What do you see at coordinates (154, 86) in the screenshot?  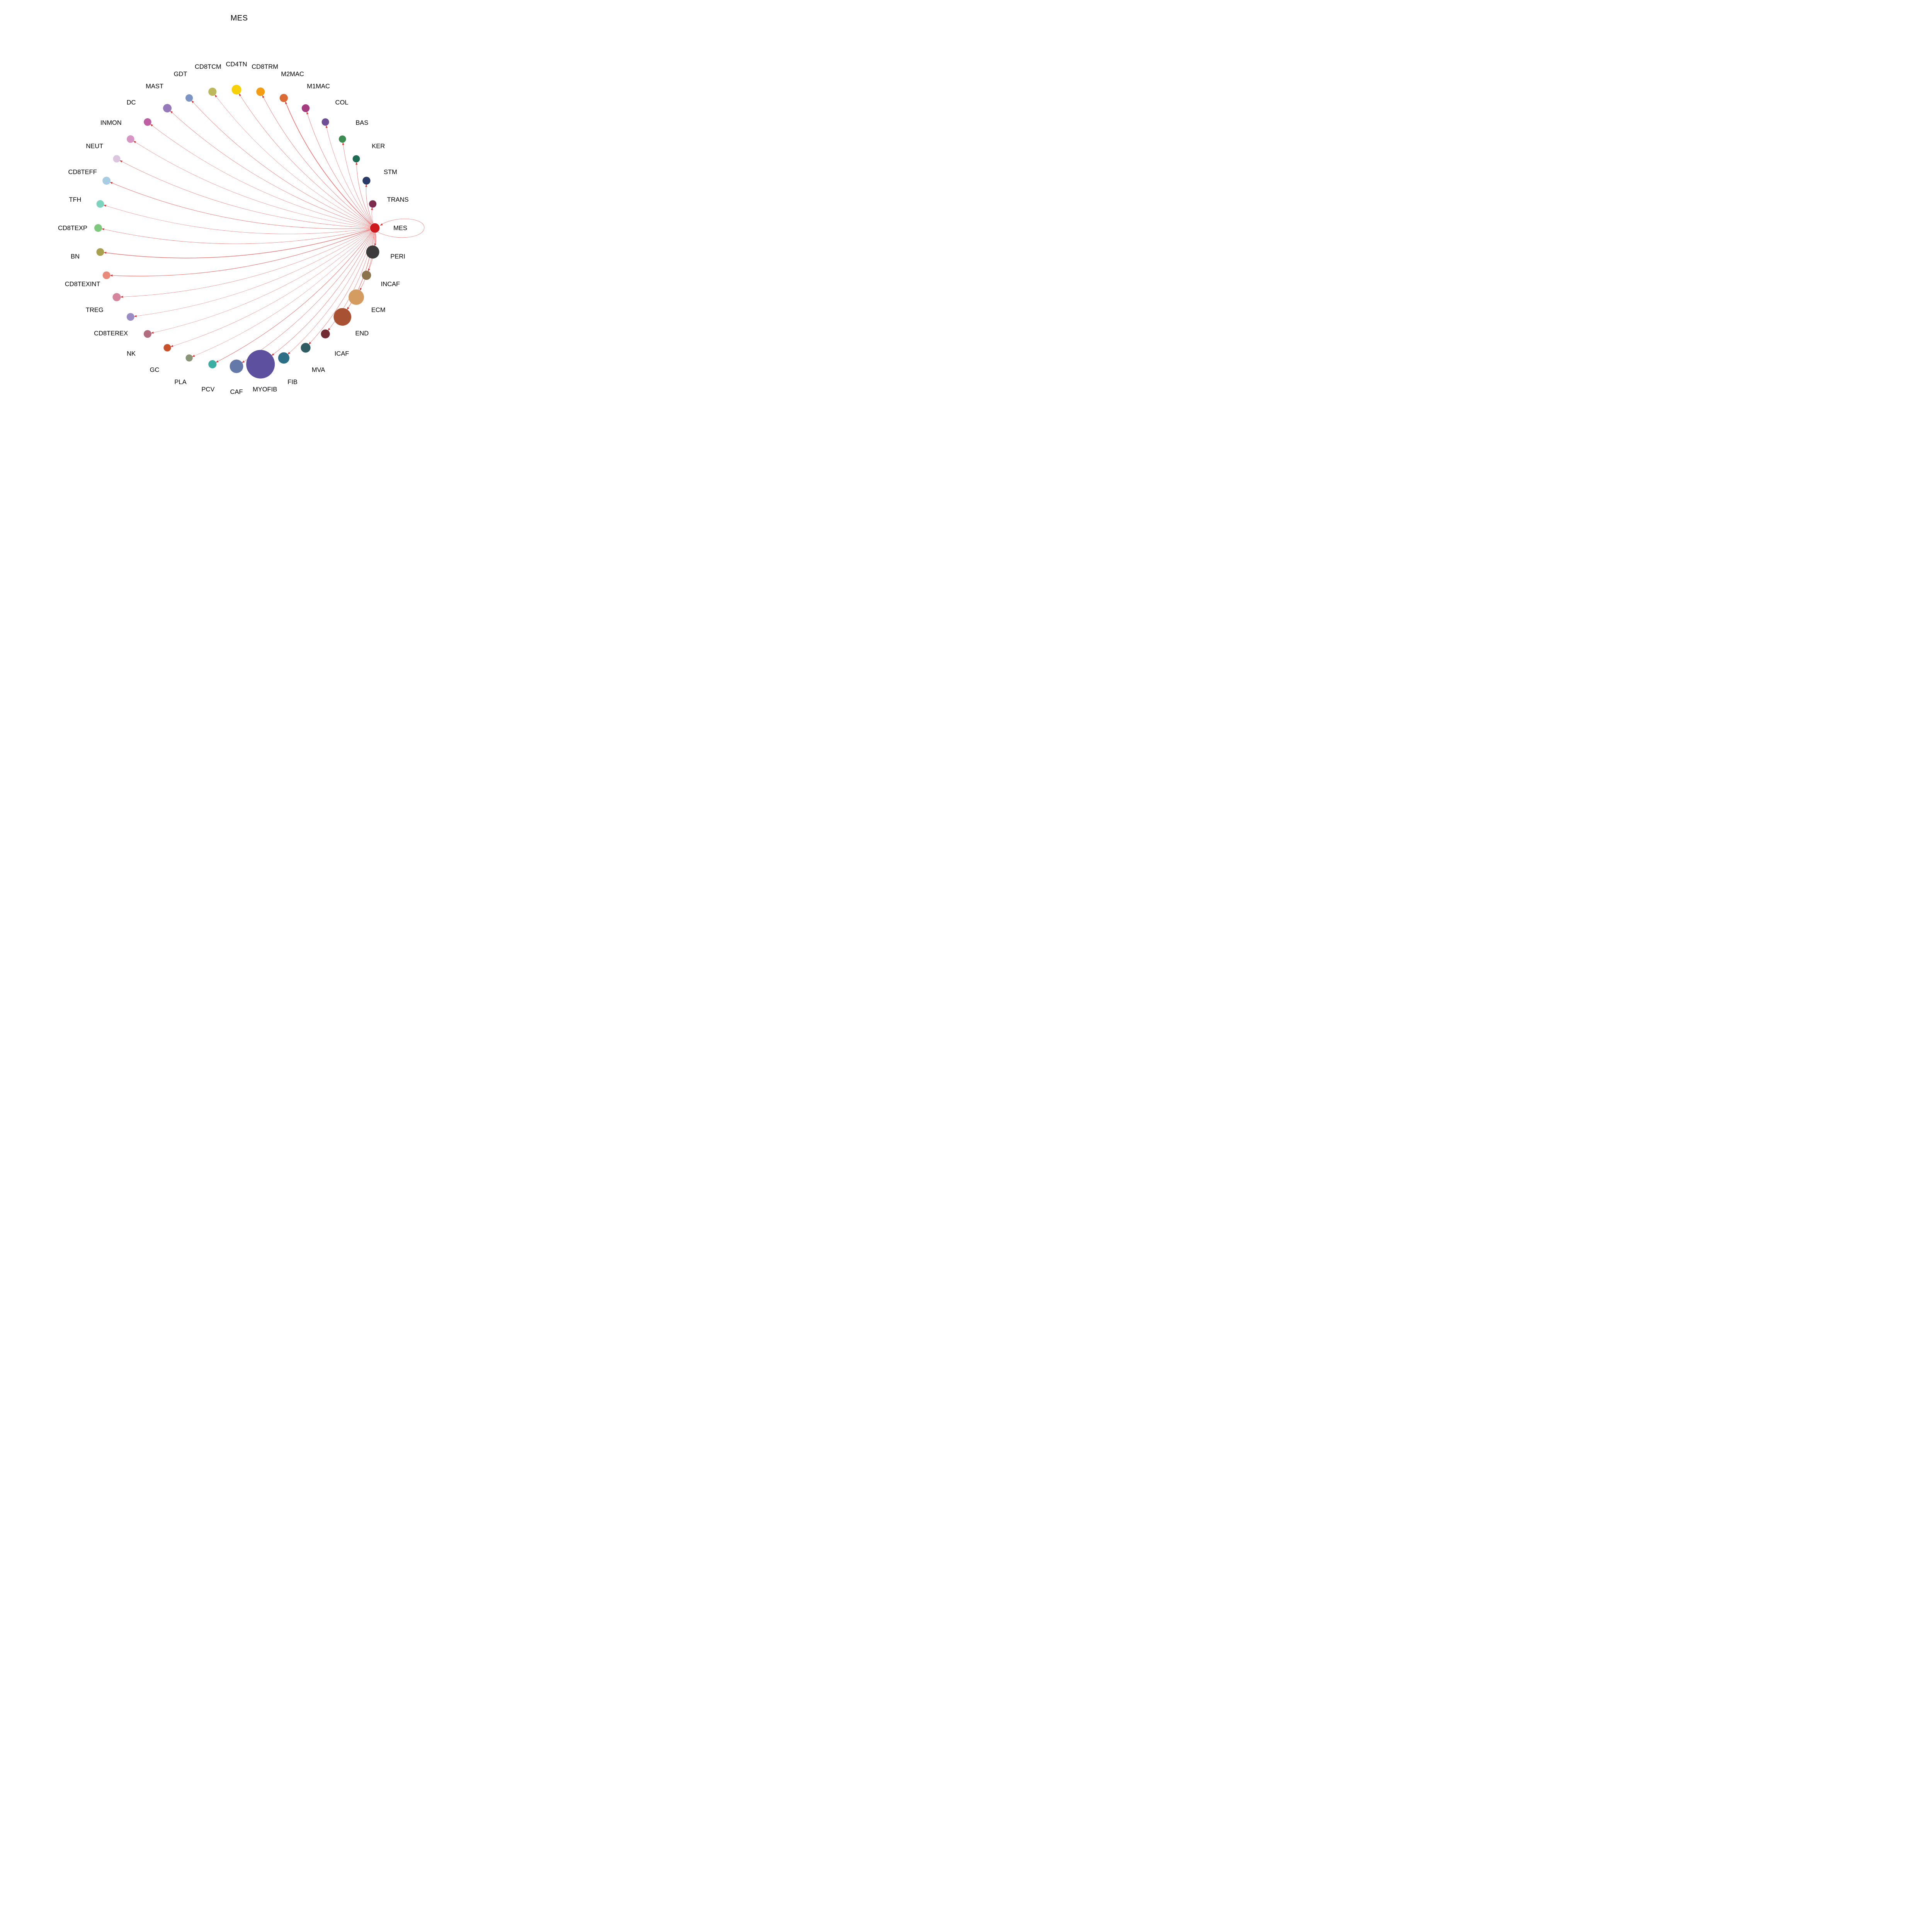 I see `node-label-MAST: MAST` at bounding box center [154, 86].